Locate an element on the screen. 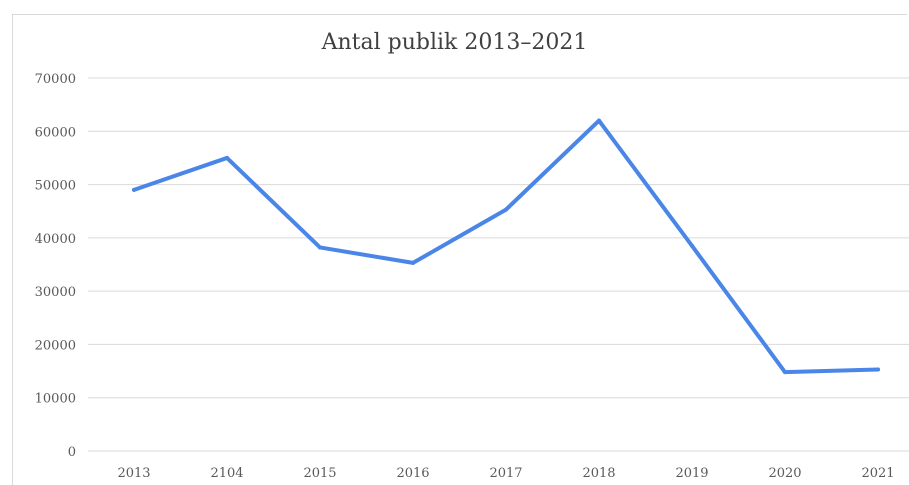 This screenshot has height=485, width=909. data-point-2016 is located at coordinates (413, 262).